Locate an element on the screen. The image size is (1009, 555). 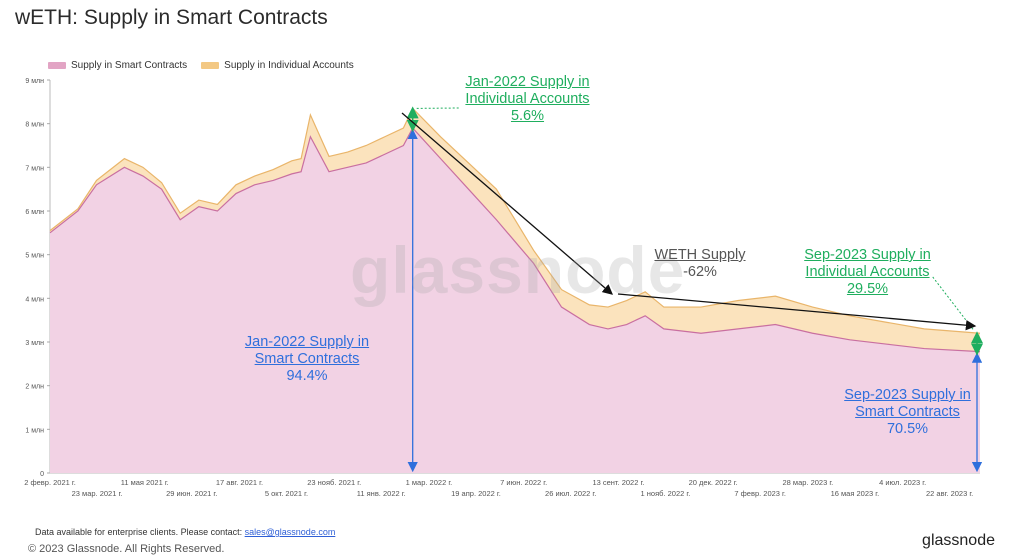
x-tick-label: 17 авг. 2021 г. is located at coordinates (239, 482).